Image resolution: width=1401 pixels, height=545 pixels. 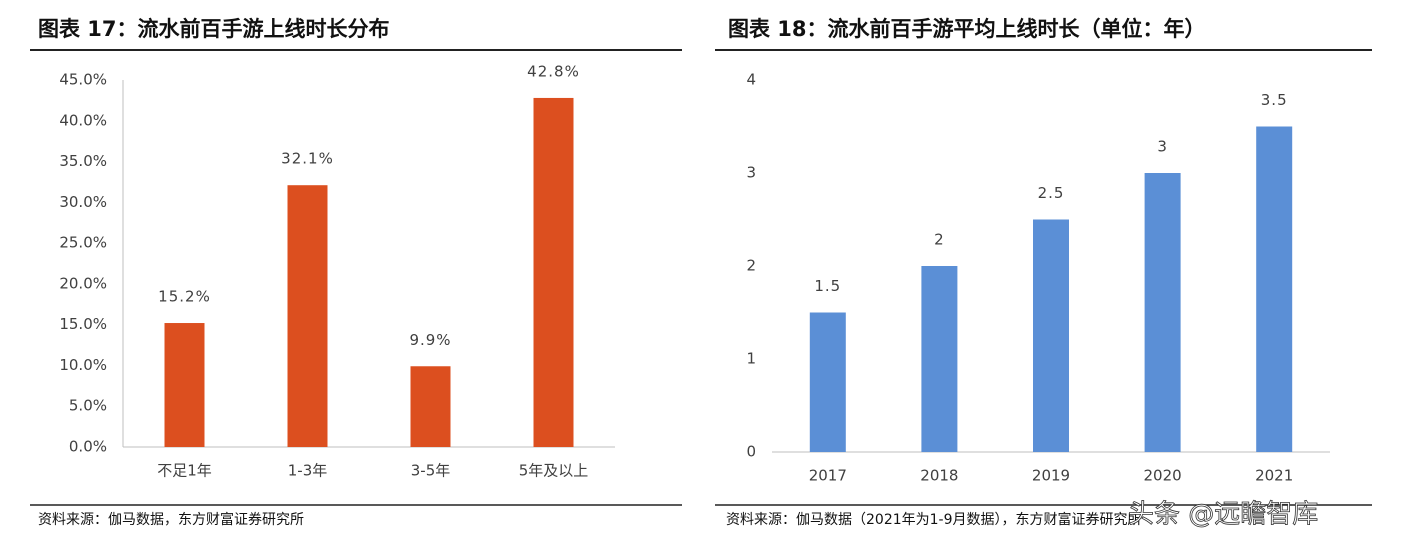 I want to click on value-label: 3, so click(x=1162, y=147).